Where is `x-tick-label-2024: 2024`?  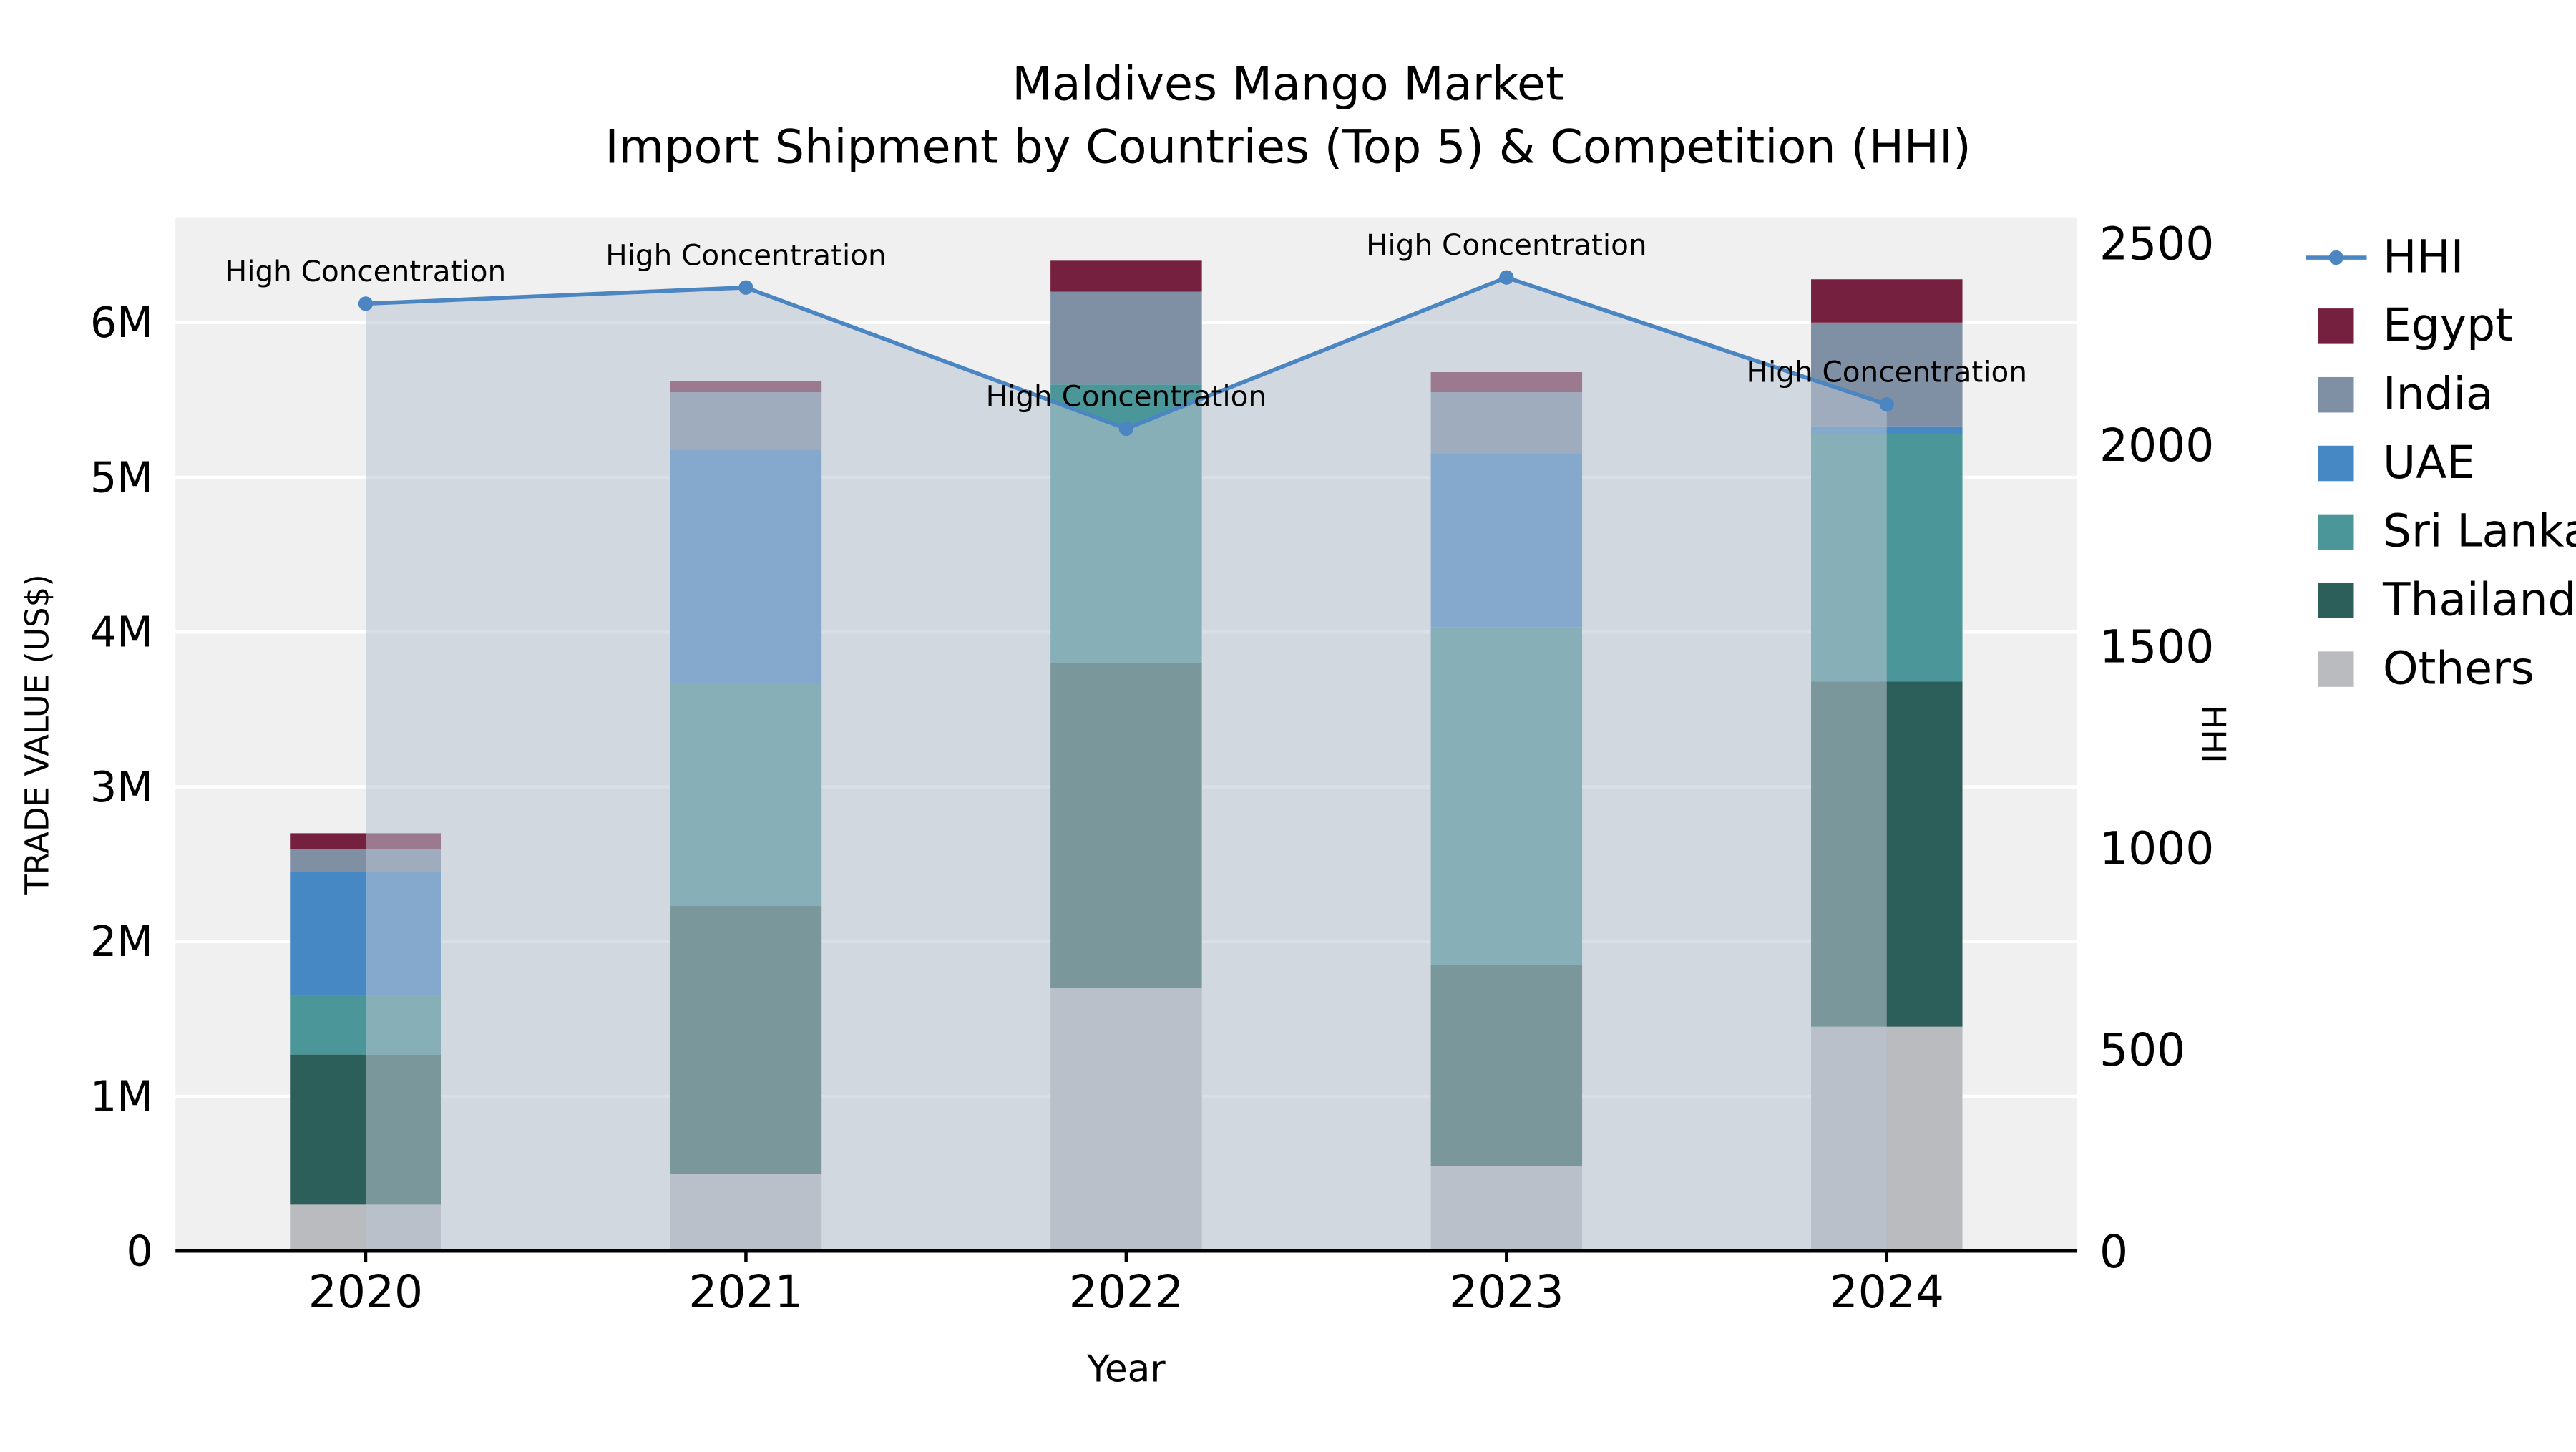
x-tick-label-2024: 2024 is located at coordinates (1887, 1292).